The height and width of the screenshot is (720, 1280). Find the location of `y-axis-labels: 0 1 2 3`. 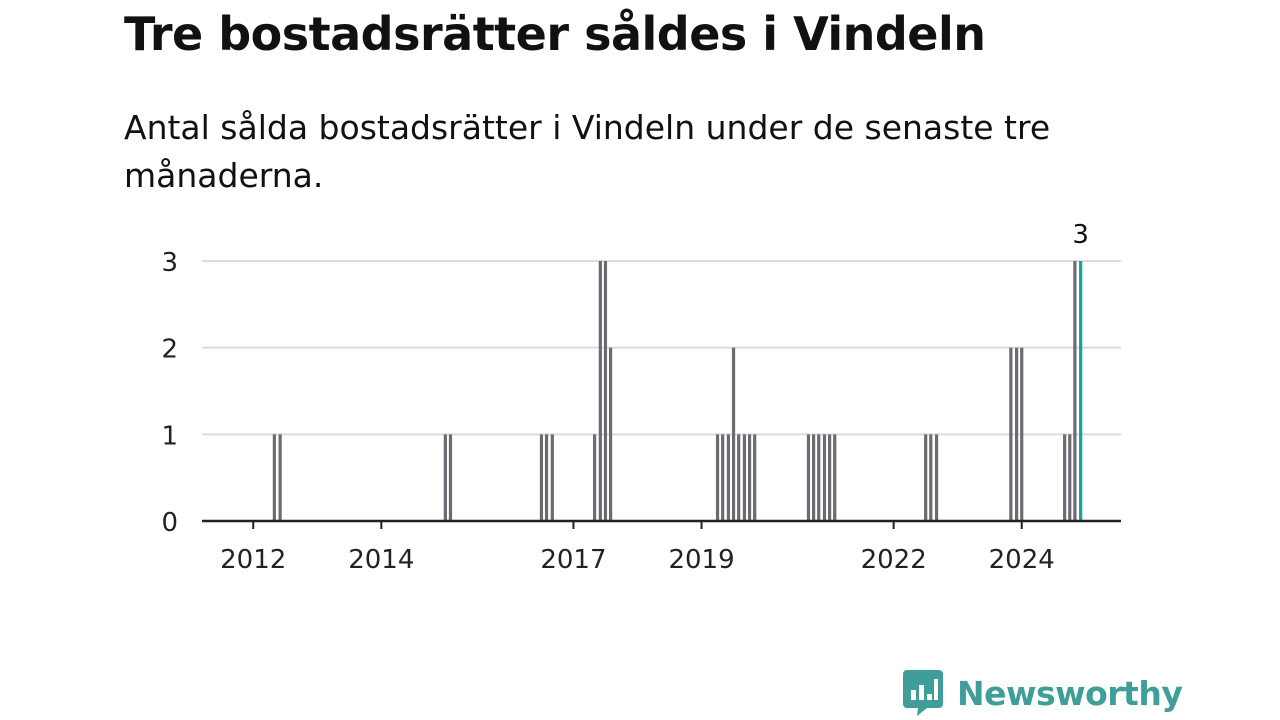

y-axis-labels: 0 1 2 3 is located at coordinates (169, 393).